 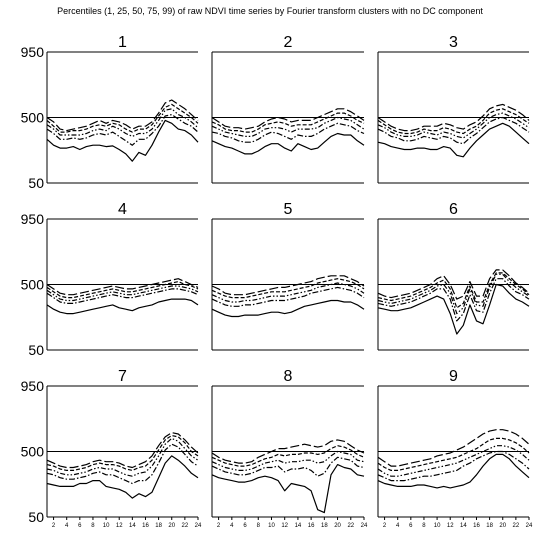 I want to click on panel-title: 7, so click(x=122, y=376).